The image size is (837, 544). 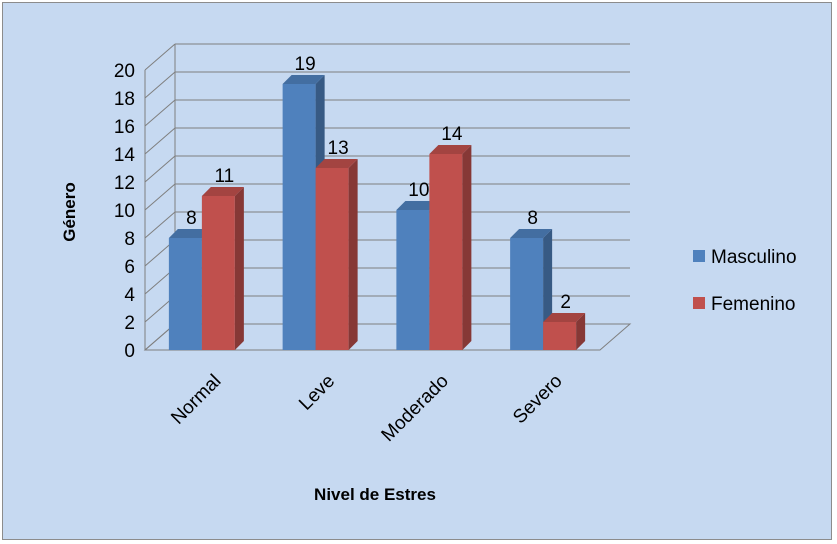 What do you see at coordinates (745, 281) in the screenshot?
I see `legend: Masculino Femenino` at bounding box center [745, 281].